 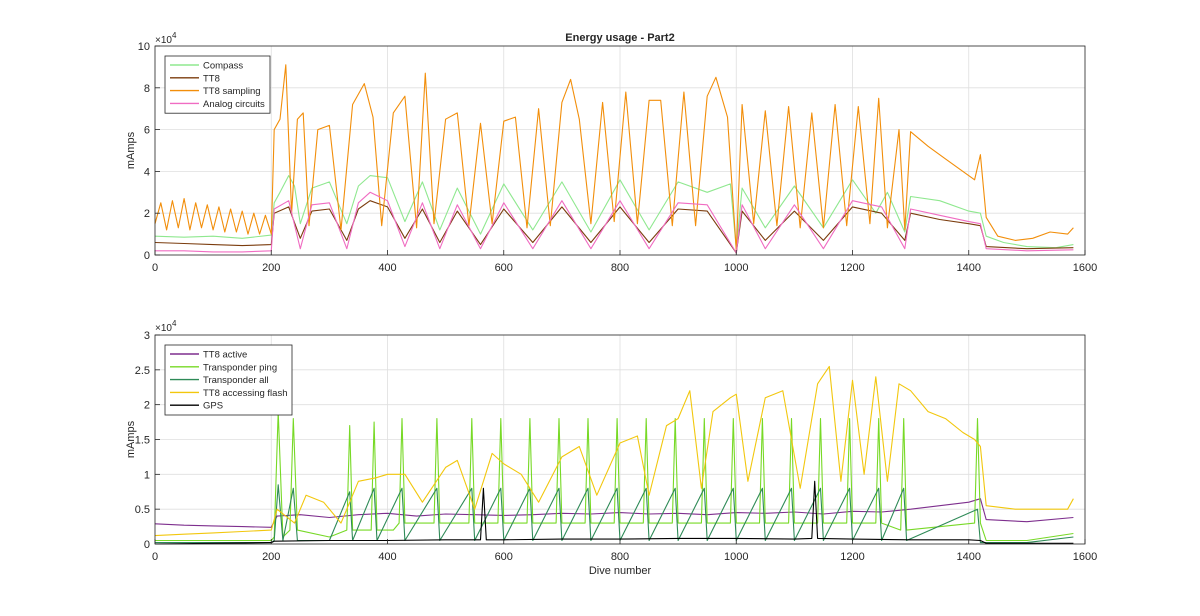 What do you see at coordinates (147, 131) in the screenshot?
I see `y-tick-label: 6` at bounding box center [147, 131].